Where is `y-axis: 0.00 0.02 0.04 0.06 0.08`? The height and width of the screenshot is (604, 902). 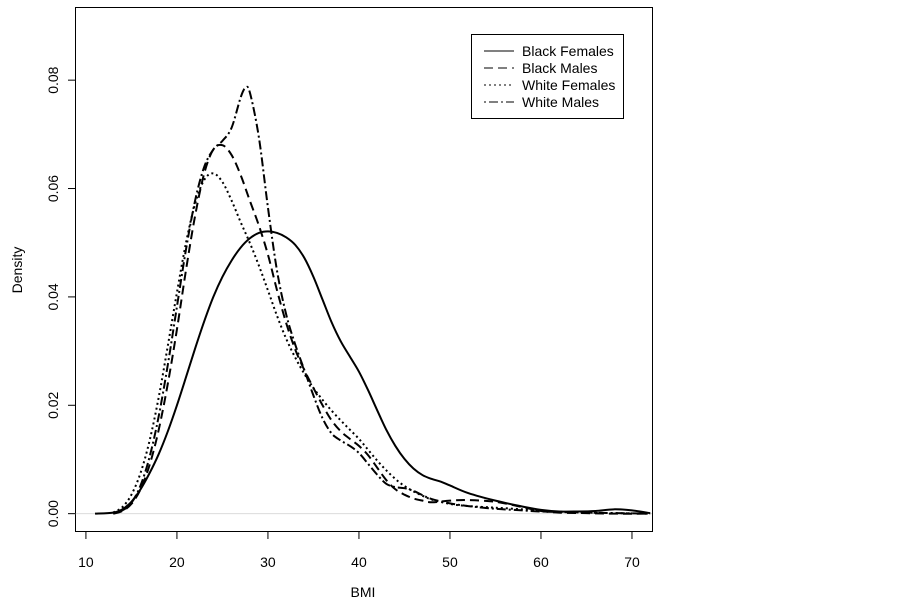
y-axis: 0.00 0.02 0.04 0.06 0.08 is located at coordinates (60, 296).